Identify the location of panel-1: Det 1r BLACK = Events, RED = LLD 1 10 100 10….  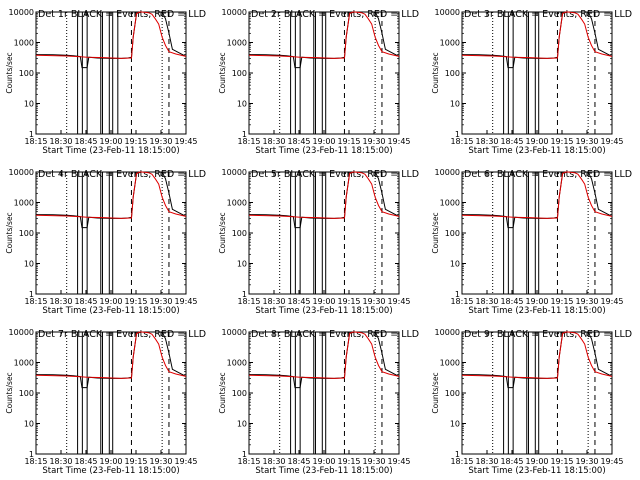
(105, 82).